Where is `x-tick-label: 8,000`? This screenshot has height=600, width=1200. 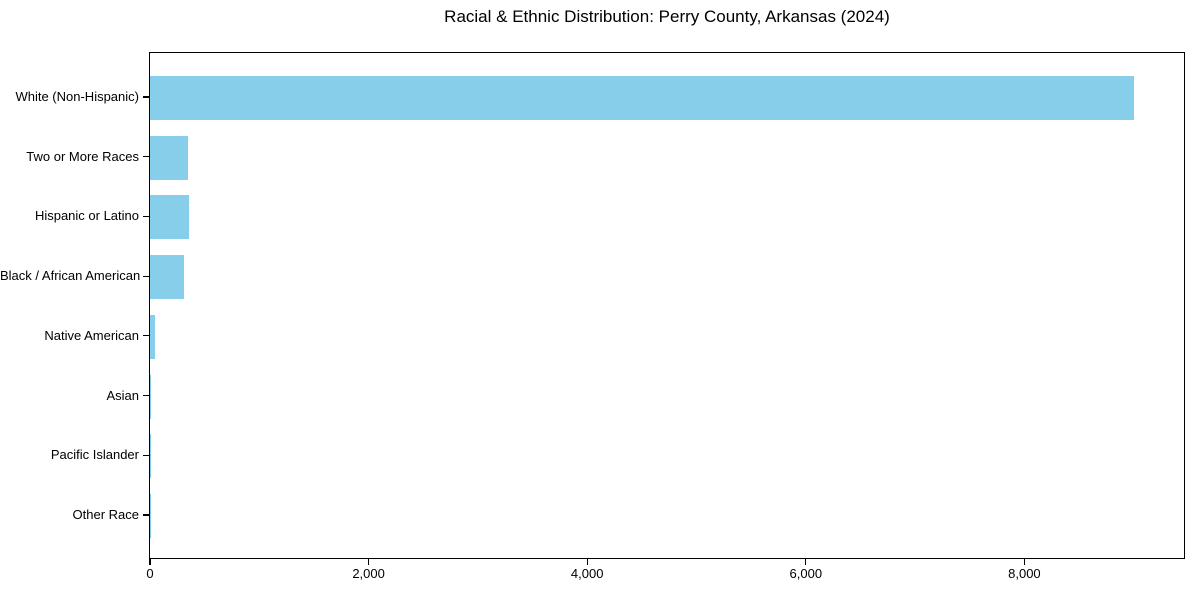 x-tick-label: 8,000 is located at coordinates (1024, 573).